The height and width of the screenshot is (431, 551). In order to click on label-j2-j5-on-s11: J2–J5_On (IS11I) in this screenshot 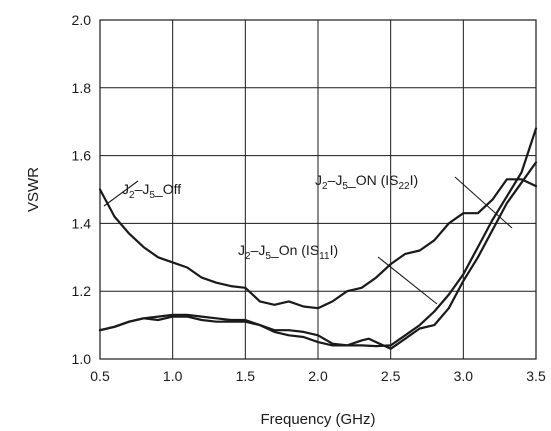, I will do `click(288, 252)`.